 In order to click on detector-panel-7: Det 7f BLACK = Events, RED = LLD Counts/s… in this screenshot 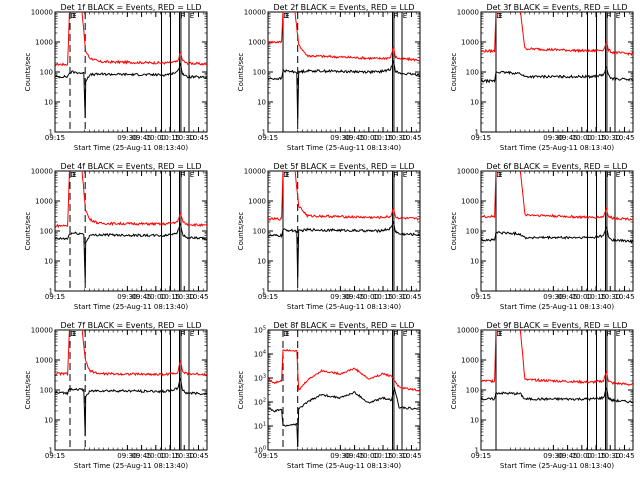, I will do `click(116, 395)`.